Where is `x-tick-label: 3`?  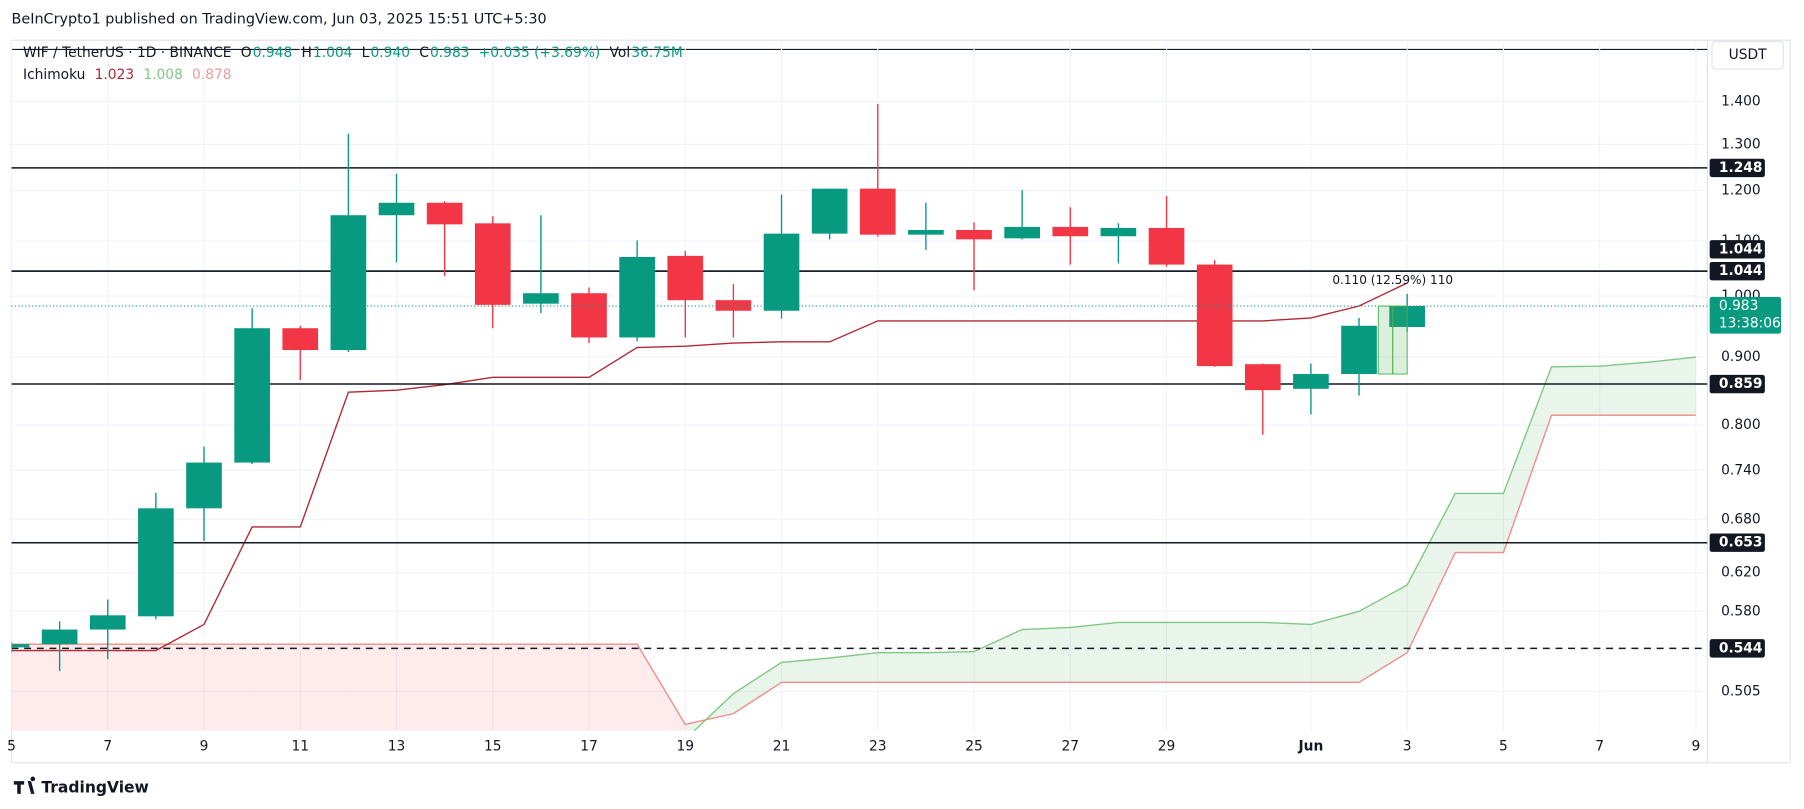 x-tick-label: 3 is located at coordinates (1407, 747).